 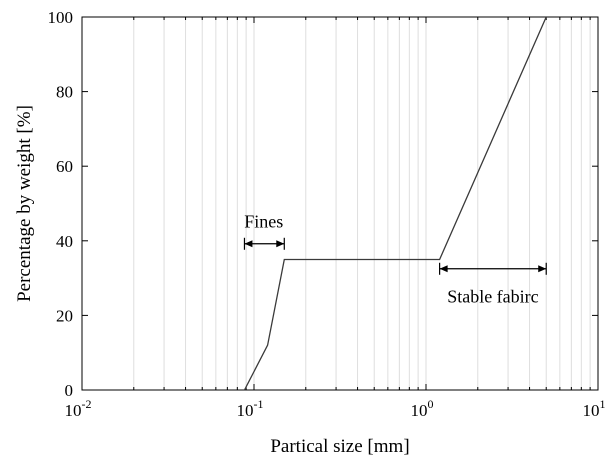 I want to click on x-tick-label: 10⁰, so click(x=422, y=408).